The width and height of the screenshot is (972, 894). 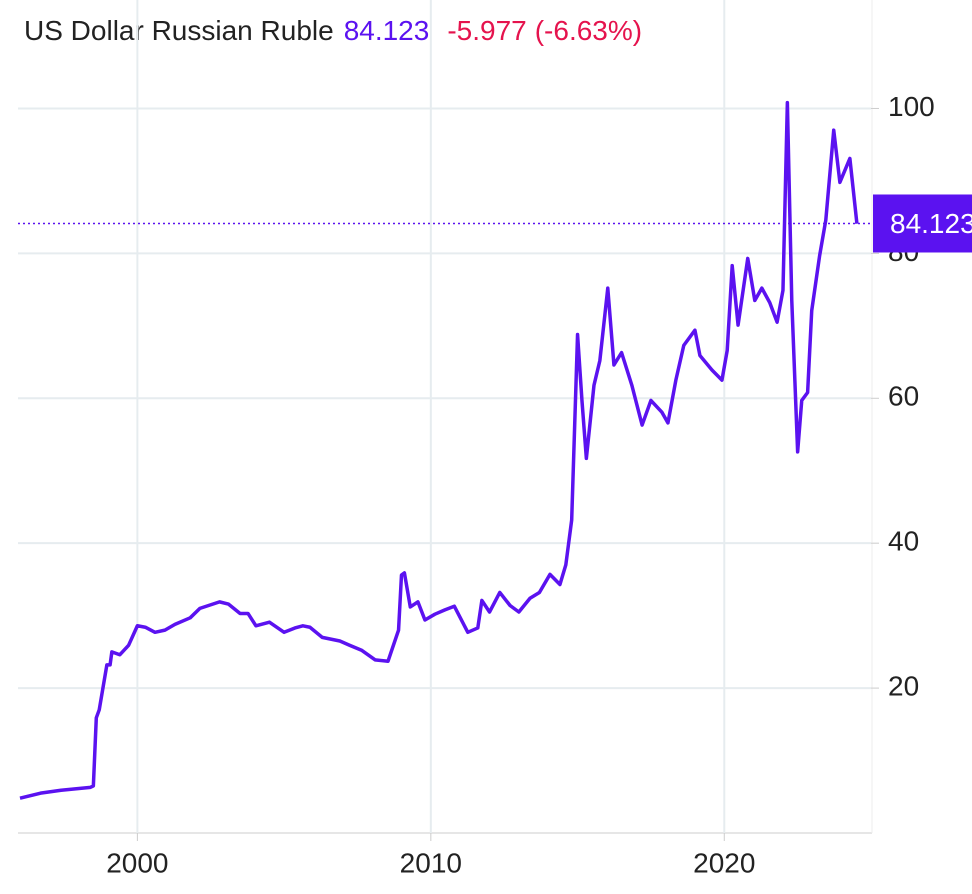 What do you see at coordinates (486, 30) in the screenshot?
I see `change: -5.977` at bounding box center [486, 30].